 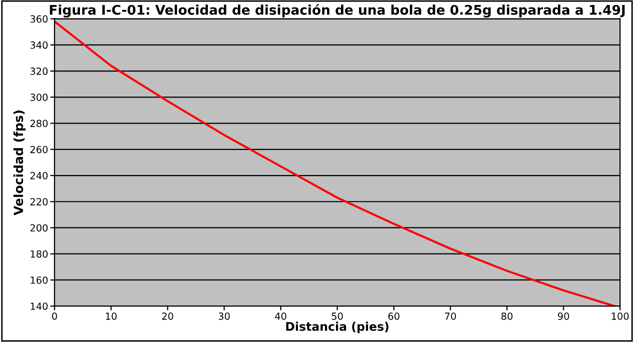 I want to click on x-tick-label: 20, so click(x=168, y=316).